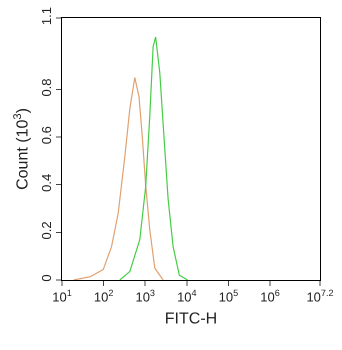  Describe the element at coordinates (228, 296) in the screenshot. I see `x-tick-label: 10$^{5}$` at that location.